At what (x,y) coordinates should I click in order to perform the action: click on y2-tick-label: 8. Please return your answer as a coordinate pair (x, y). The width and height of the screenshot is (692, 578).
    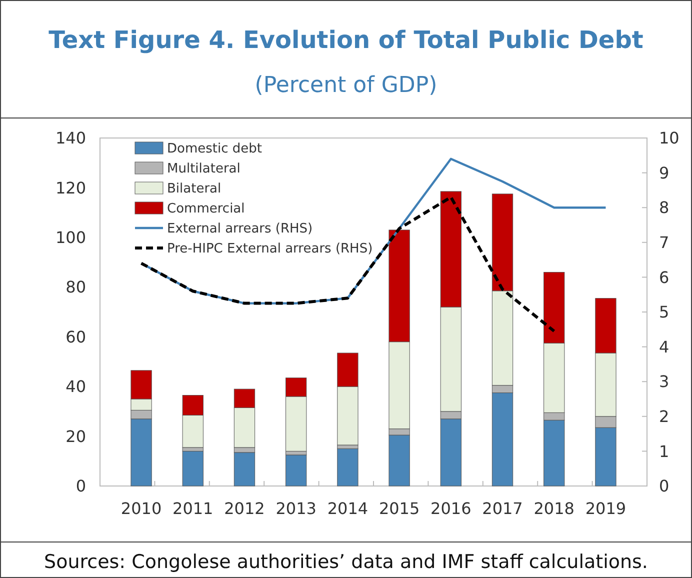
    Looking at the image, I should click on (664, 208).